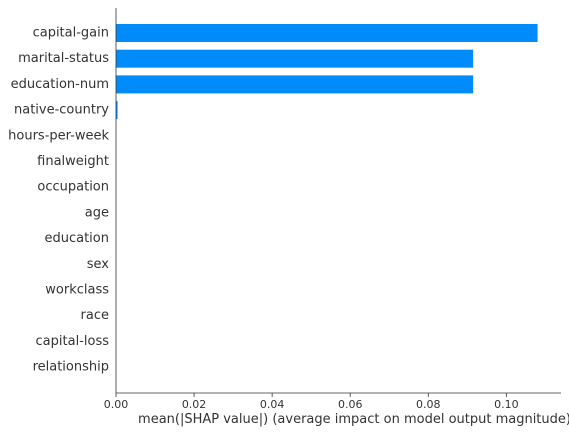 The width and height of the screenshot is (569, 438). What do you see at coordinates (295, 58) in the screenshot?
I see `bar-marital-status` at bounding box center [295, 58].